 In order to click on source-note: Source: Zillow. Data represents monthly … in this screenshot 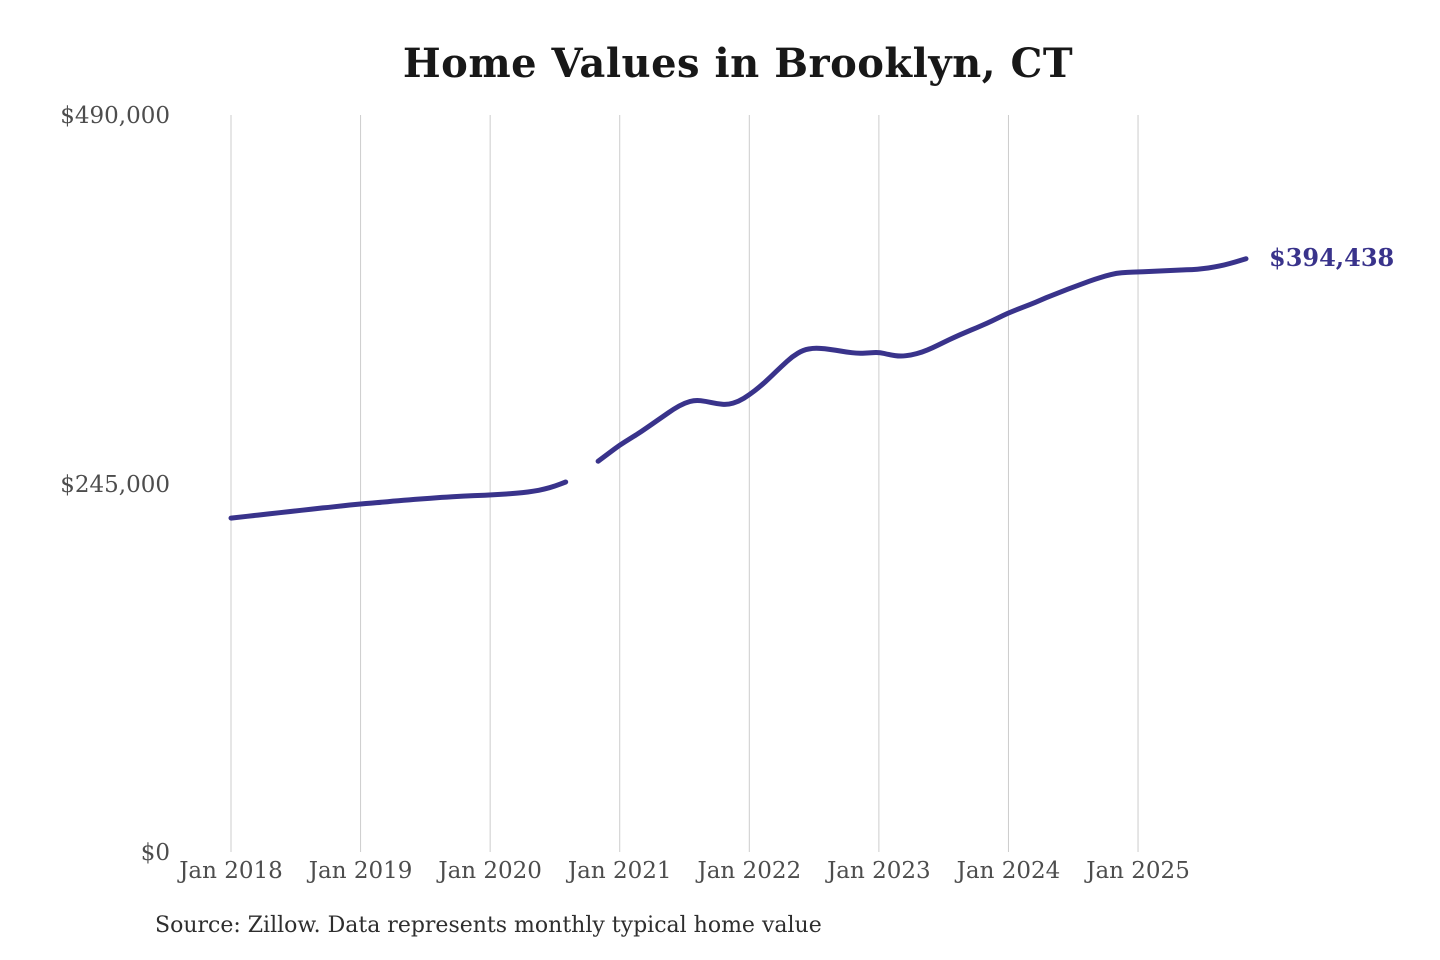, I will do `click(488, 925)`.